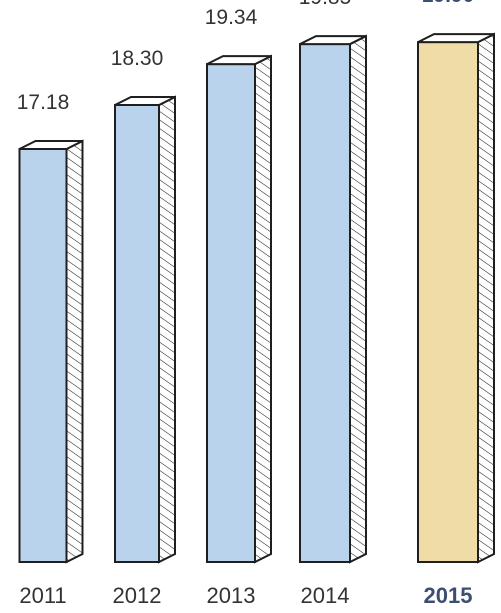 The height and width of the screenshot is (613, 501). I want to click on bar-2013, so click(239, 309).